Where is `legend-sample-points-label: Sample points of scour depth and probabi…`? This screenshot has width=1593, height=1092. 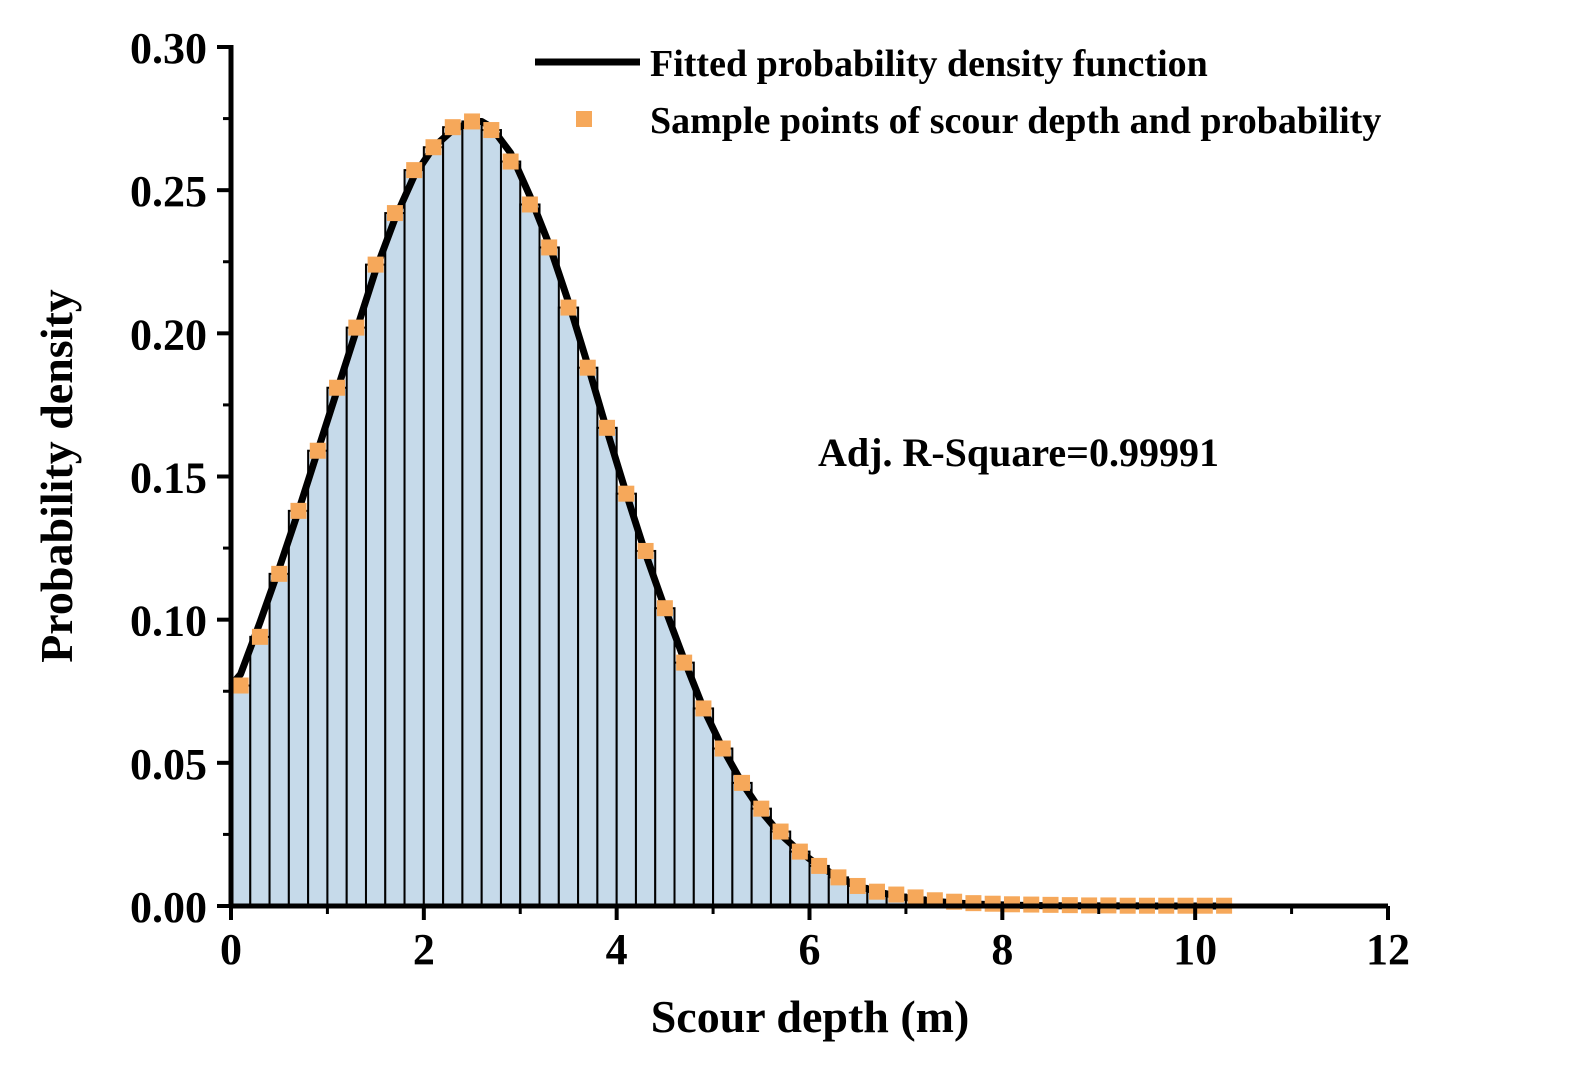 legend-sample-points-label: Sample points of scour depth and probabi… is located at coordinates (1015, 121).